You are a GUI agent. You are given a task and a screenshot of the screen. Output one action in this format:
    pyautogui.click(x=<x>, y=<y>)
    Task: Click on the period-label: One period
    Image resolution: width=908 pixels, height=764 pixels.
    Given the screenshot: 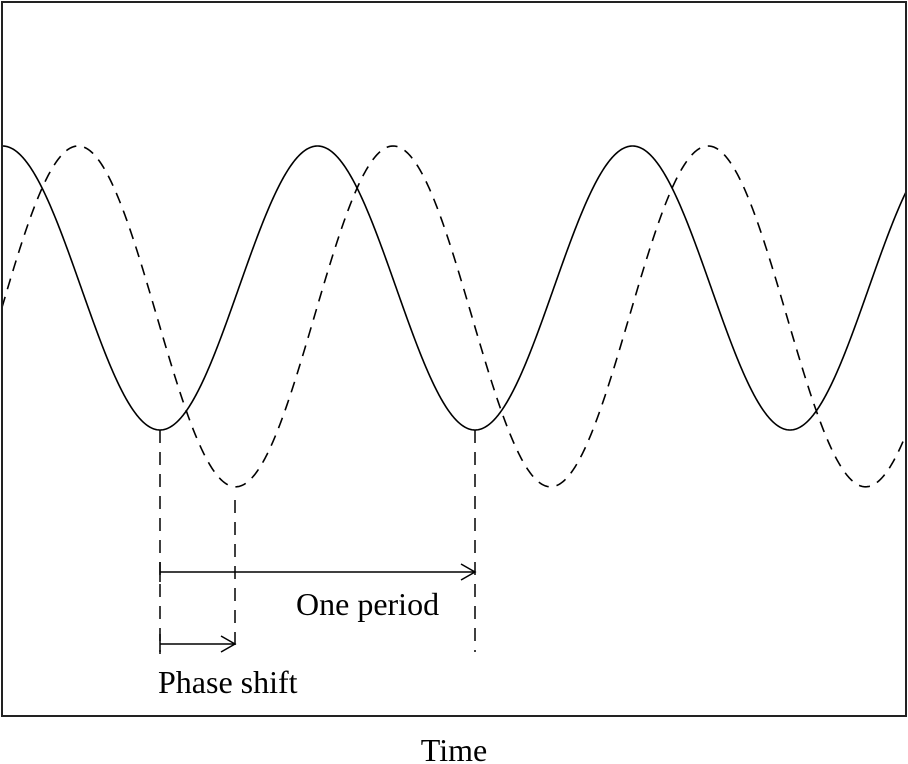 What is the action you would take?
    pyautogui.click(x=367, y=604)
    